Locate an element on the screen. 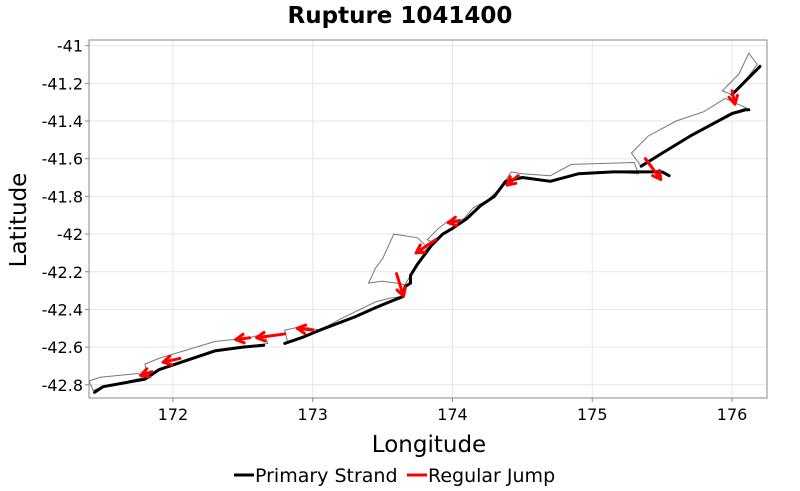  y-tick-label: -41.4 is located at coordinates (62, 121).